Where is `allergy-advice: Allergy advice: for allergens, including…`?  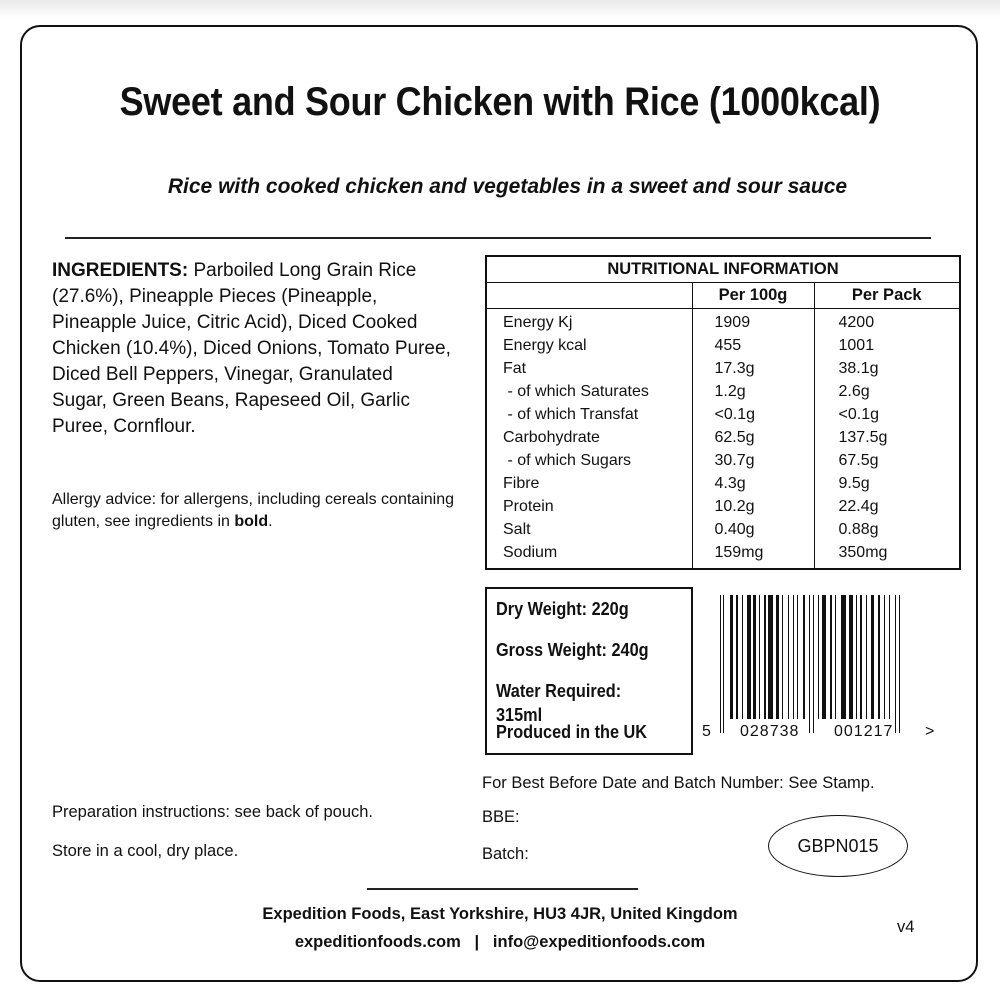 allergy-advice: Allergy advice: for allergens, including… is located at coordinates (257, 511).